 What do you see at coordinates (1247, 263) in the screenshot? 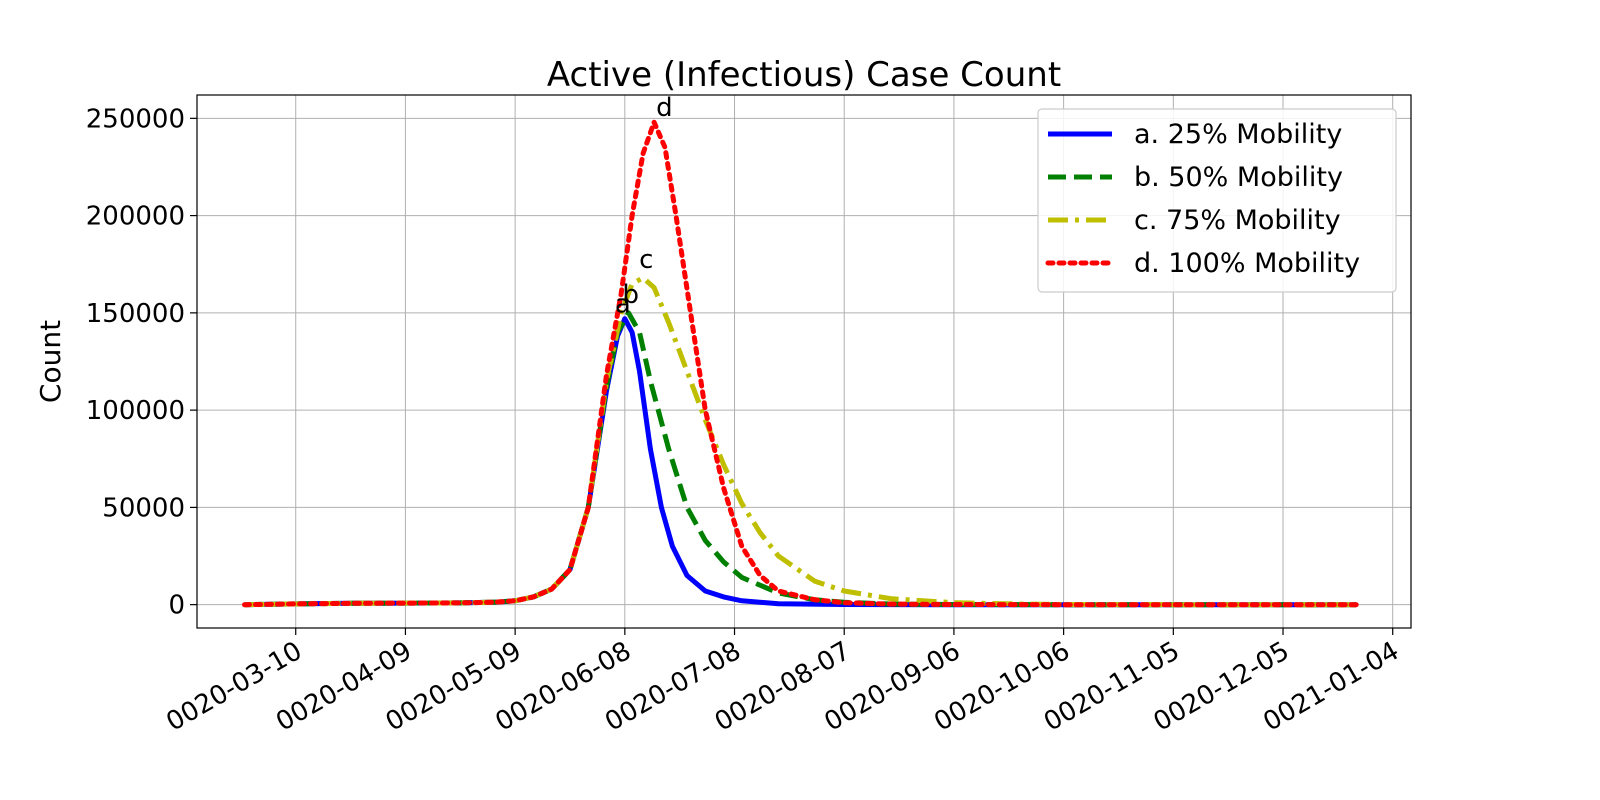
I see `legend-label-d: d. 100% Mobility` at bounding box center [1247, 263].